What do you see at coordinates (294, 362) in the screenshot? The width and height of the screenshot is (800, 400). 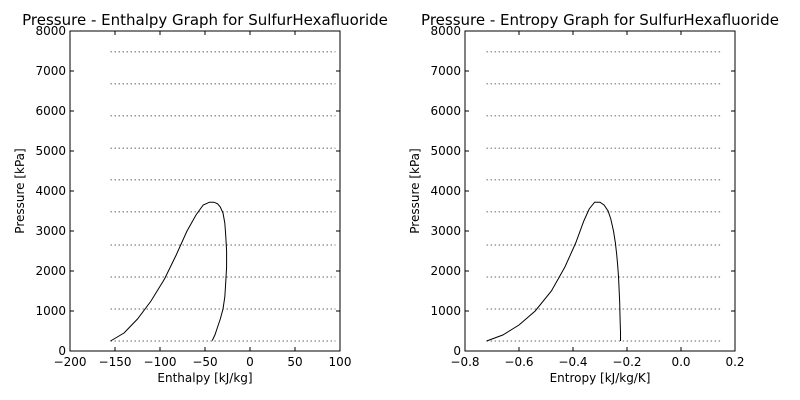 I see `x-tick-label: 50` at bounding box center [294, 362].